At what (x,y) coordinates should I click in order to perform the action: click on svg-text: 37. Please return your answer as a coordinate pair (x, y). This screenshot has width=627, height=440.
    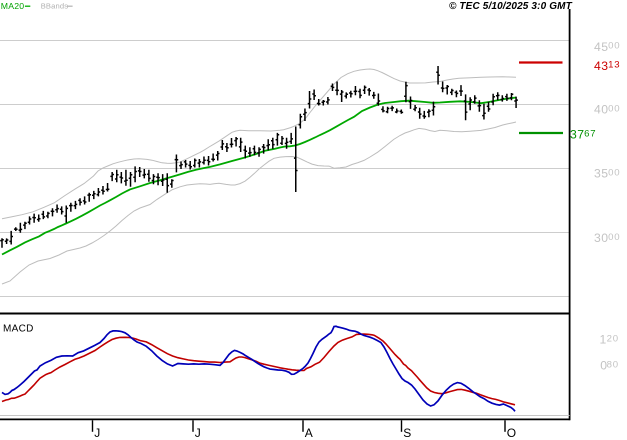
    Looking at the image, I should click on (577, 135).